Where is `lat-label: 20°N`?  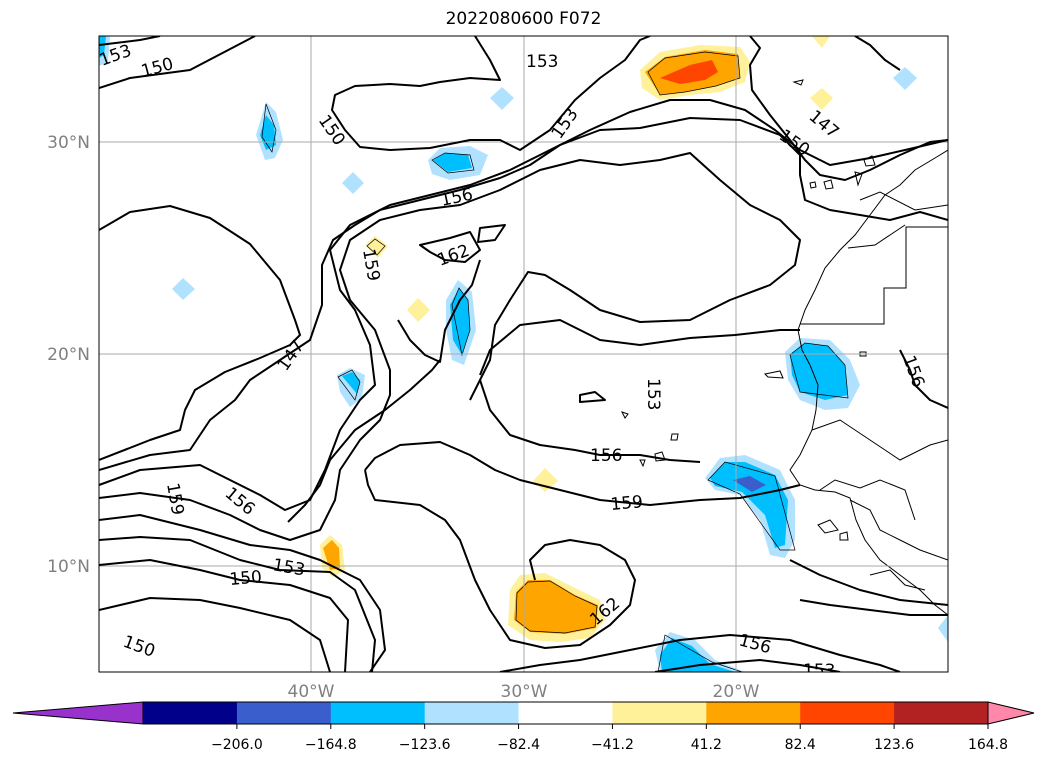 lat-label: 20°N is located at coordinates (68, 355).